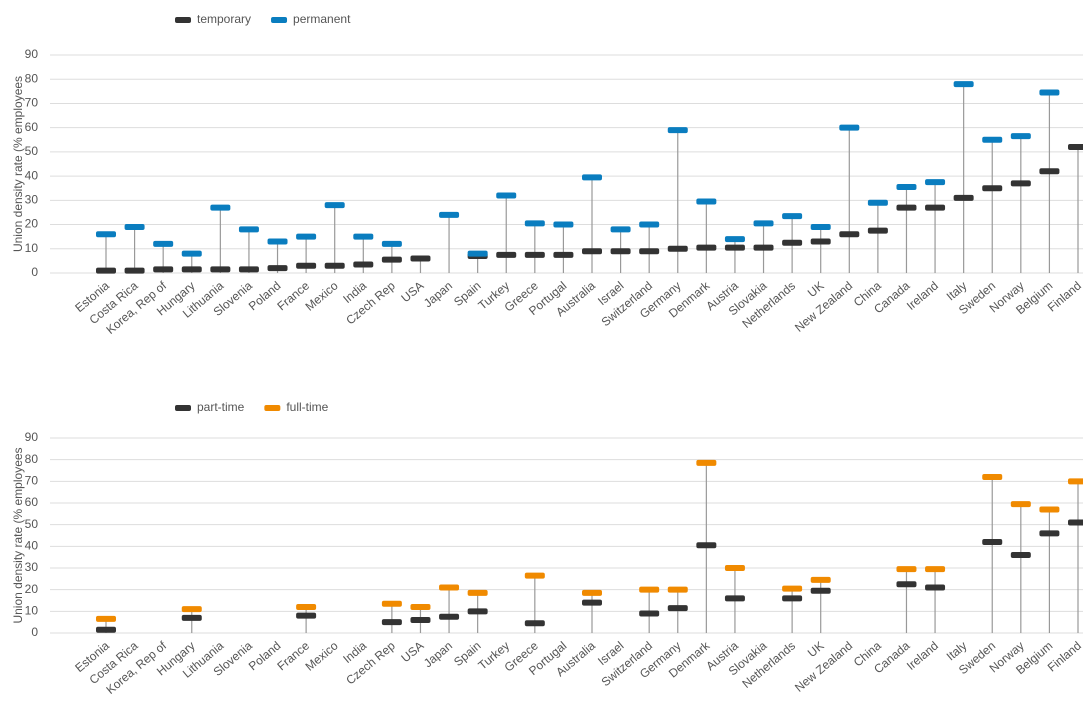 The image size is (1083, 709). What do you see at coordinates (32, 54) in the screenshot?
I see `y-tick-label: 90` at bounding box center [32, 54].